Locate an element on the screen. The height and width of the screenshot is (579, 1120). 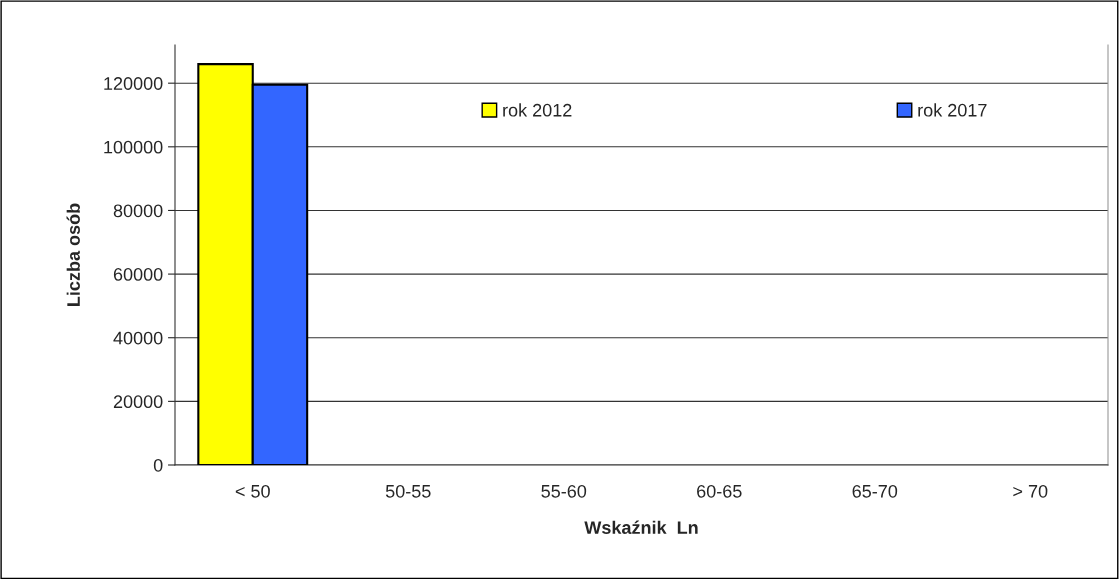
x-tick-label: 50-55 is located at coordinates (408, 491).